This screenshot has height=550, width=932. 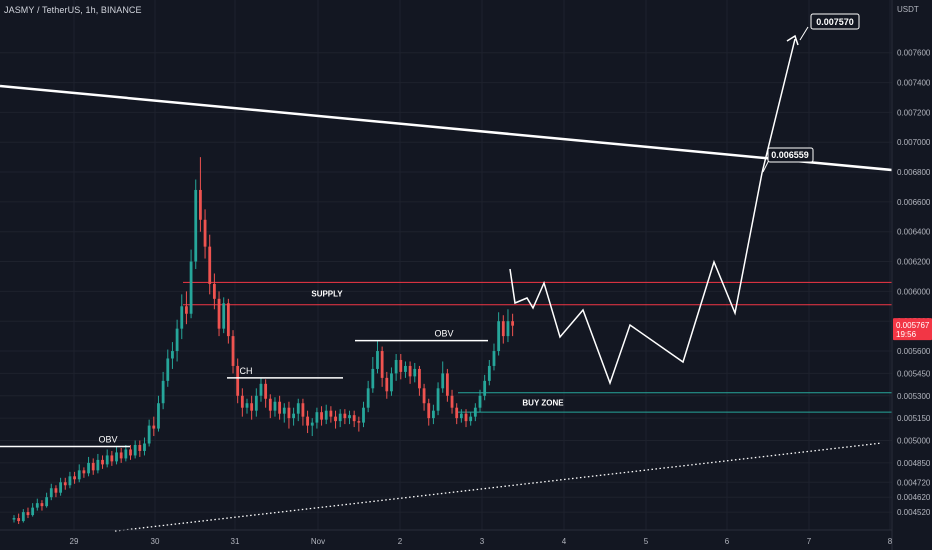 What do you see at coordinates (914, 291) in the screenshot?
I see `price-tick-label: 0.006000` at bounding box center [914, 291].